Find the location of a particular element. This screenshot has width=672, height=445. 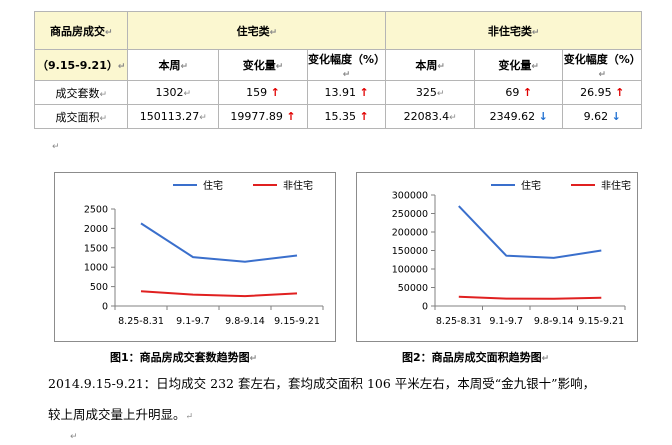

y-tick-label: 300000 is located at coordinates (410, 196).